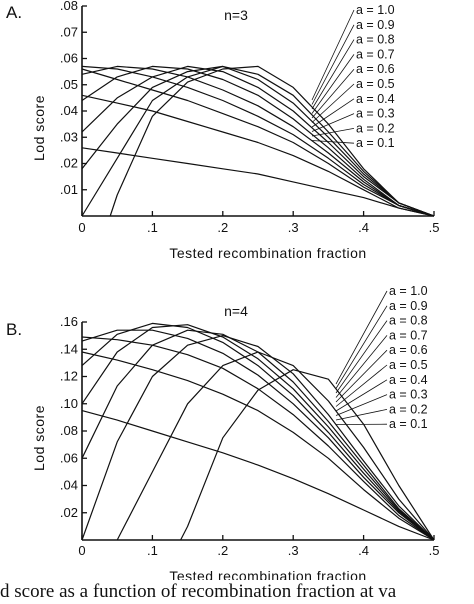 This screenshot has width=474, height=604. I want to click on y-tick-label: .16, so click(69, 321).